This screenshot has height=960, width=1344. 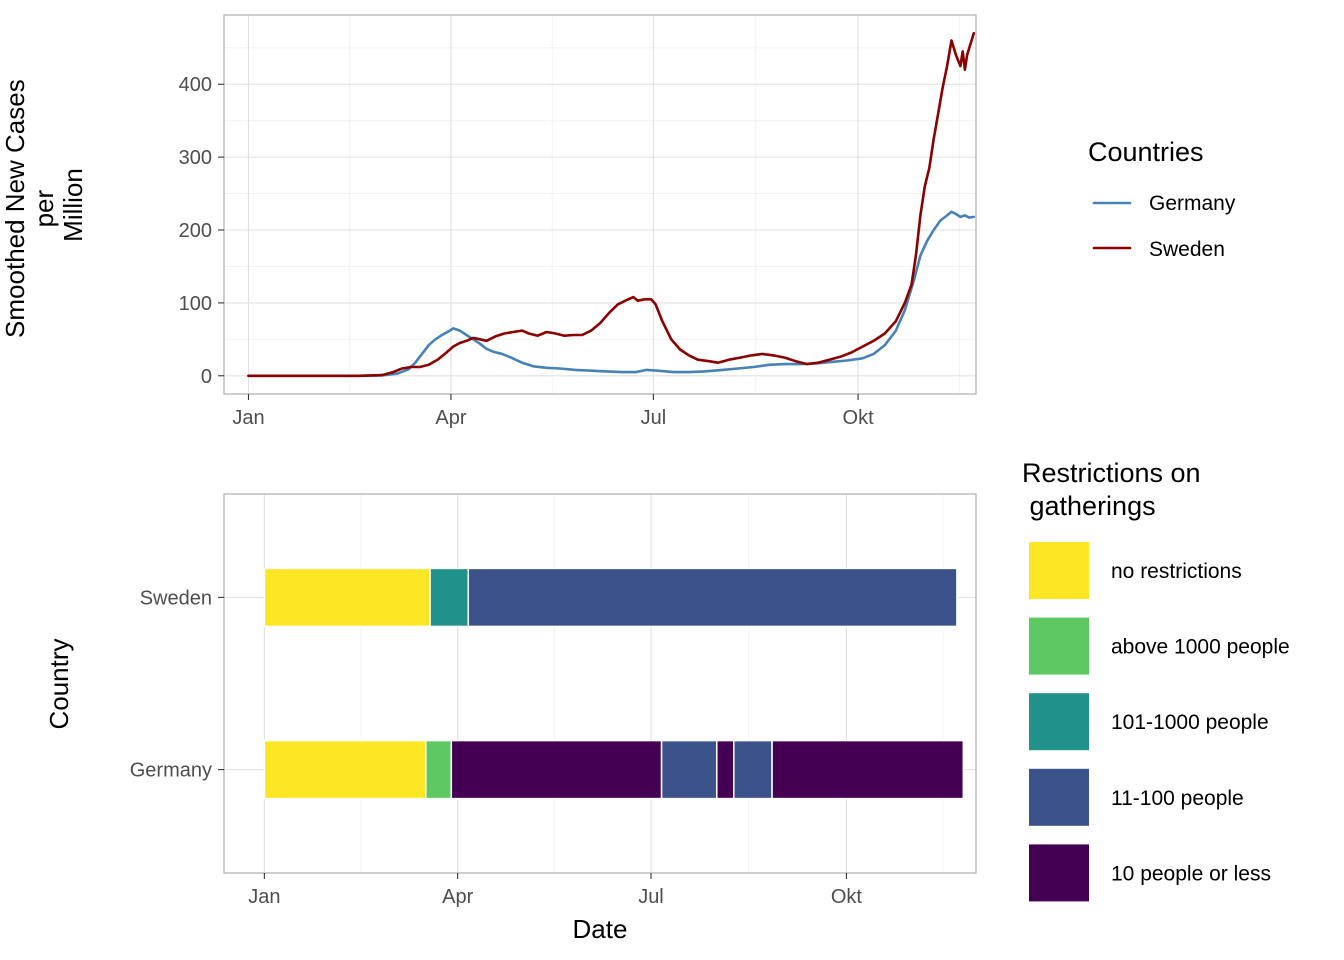 What do you see at coordinates (1176, 571) in the screenshot?
I see `legend-label-no-restrictions: no restrictions` at bounding box center [1176, 571].